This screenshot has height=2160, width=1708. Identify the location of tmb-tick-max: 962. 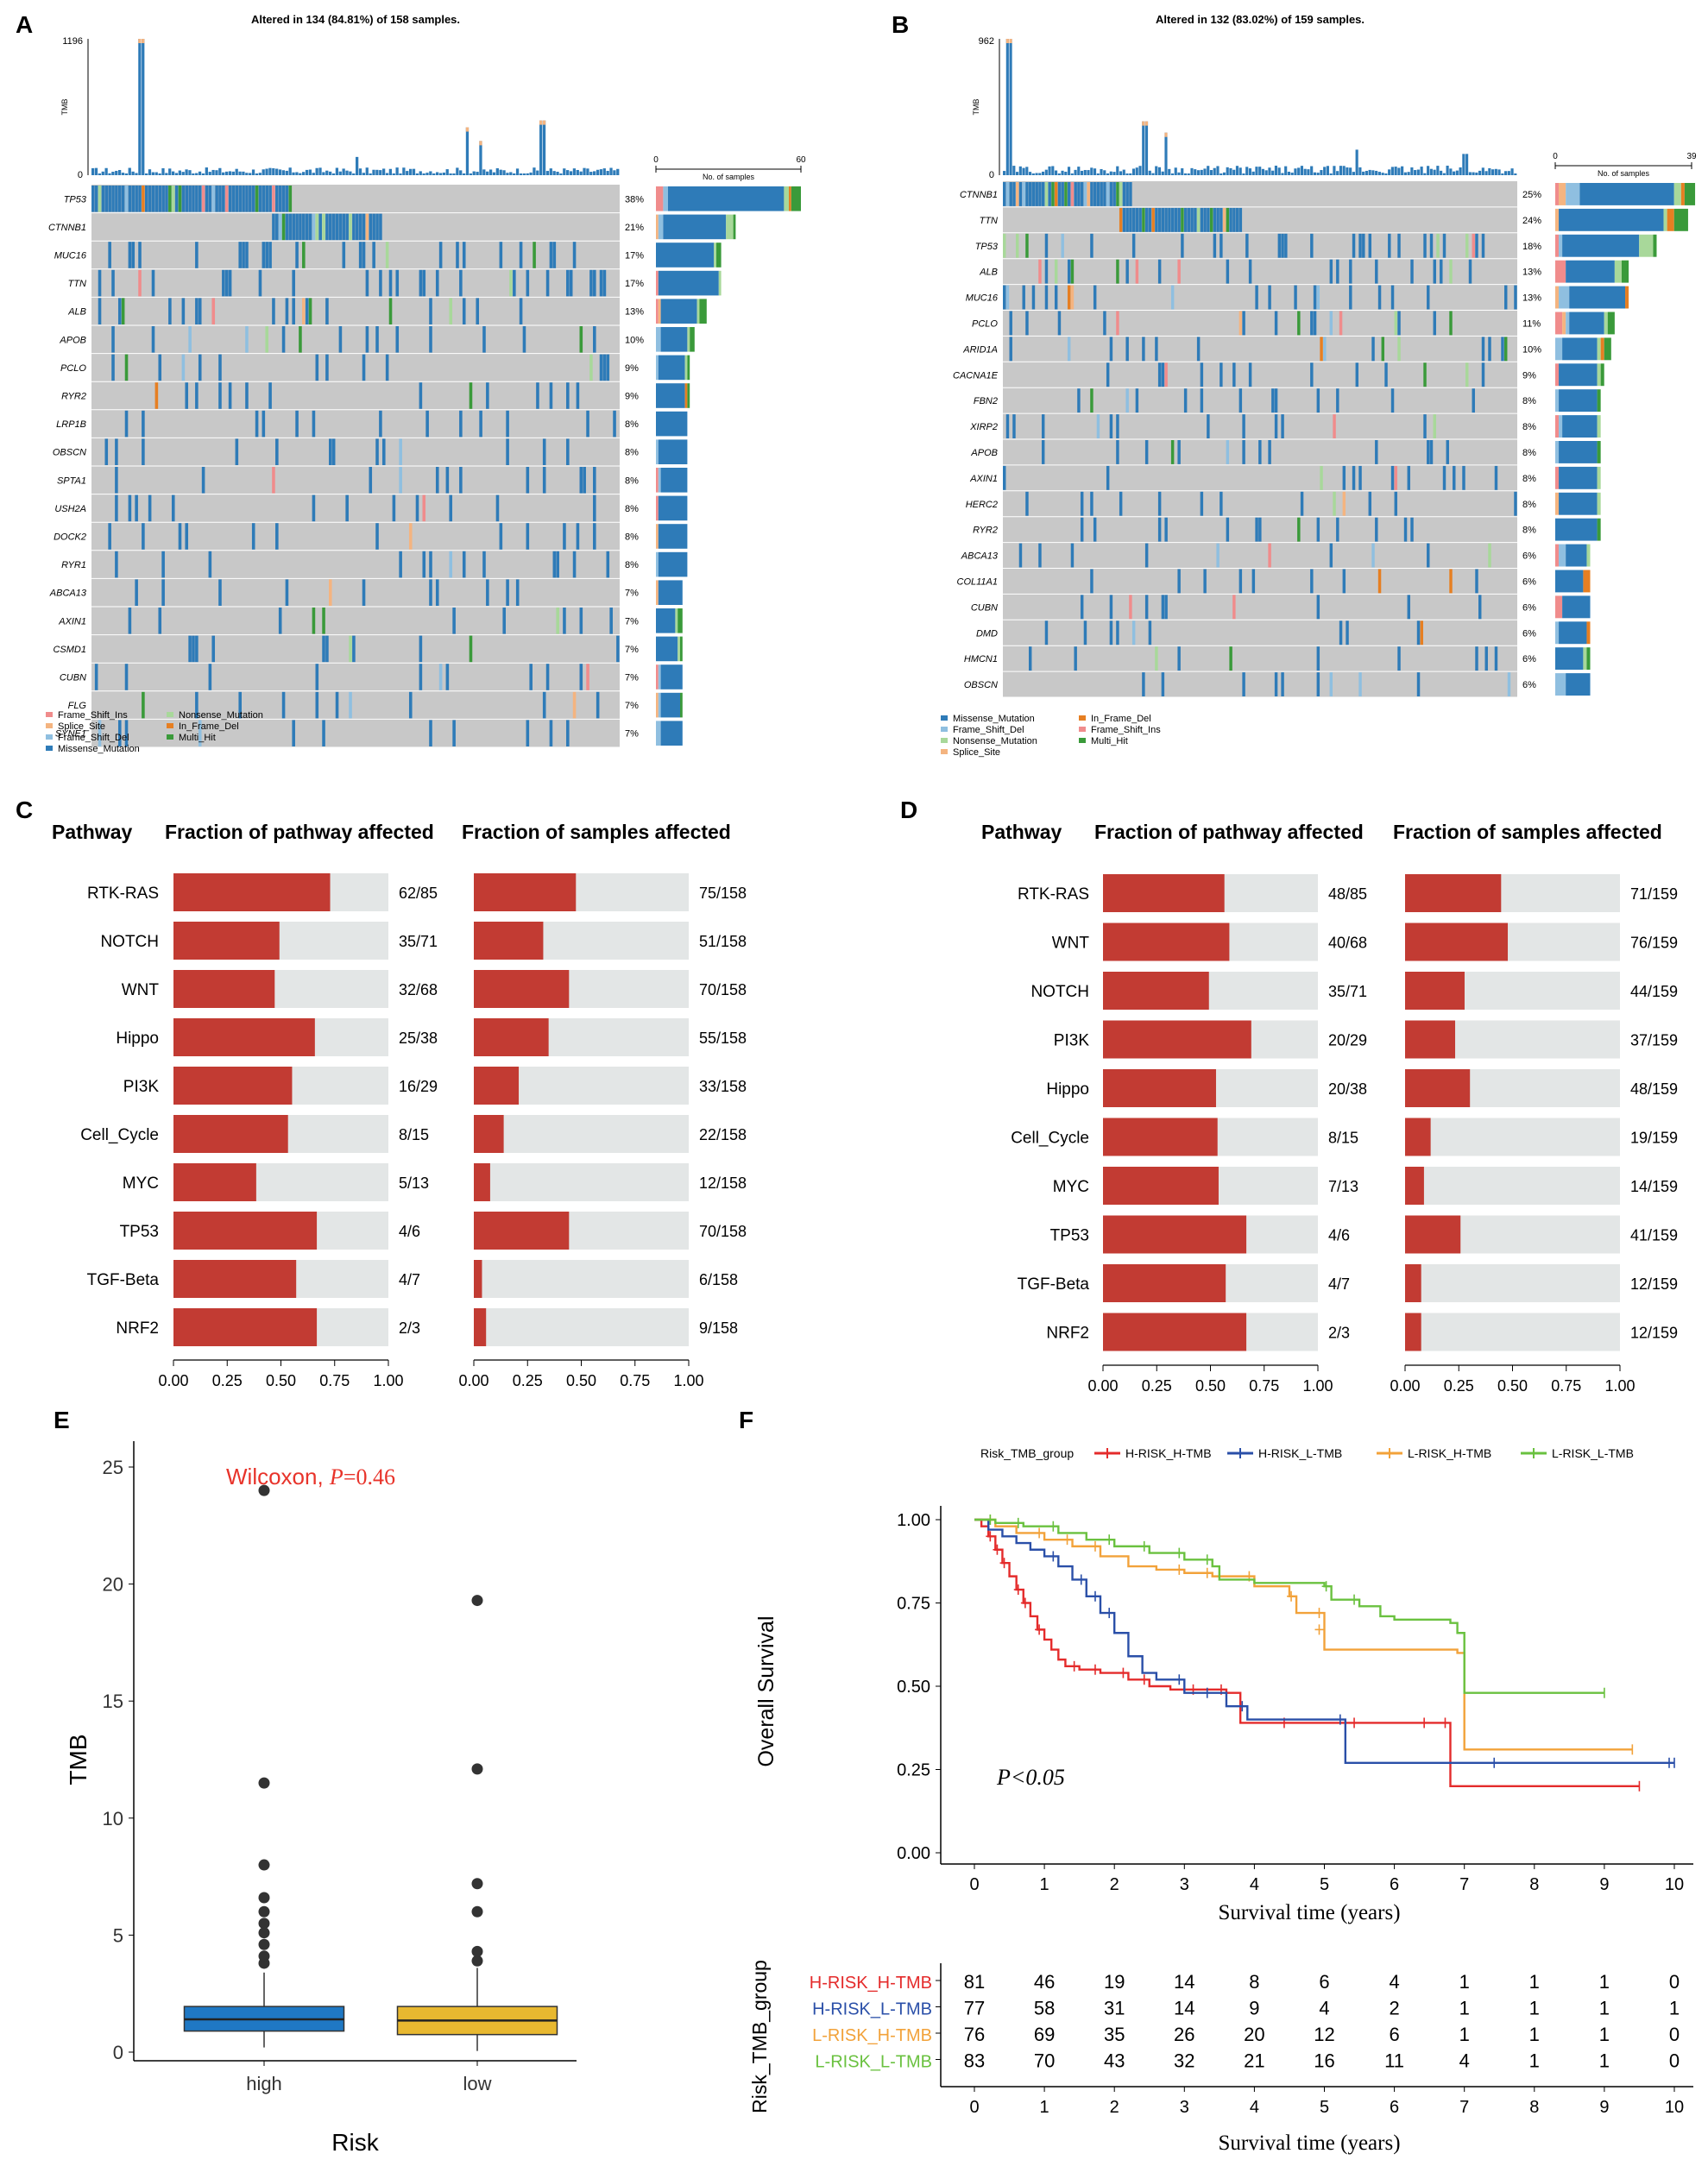
(986, 42).